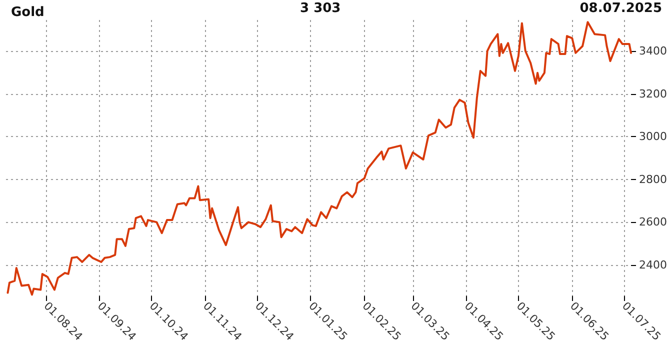  What do you see at coordinates (621, 8) in the screenshot?
I see `text: 08.07.2025` at bounding box center [621, 8].